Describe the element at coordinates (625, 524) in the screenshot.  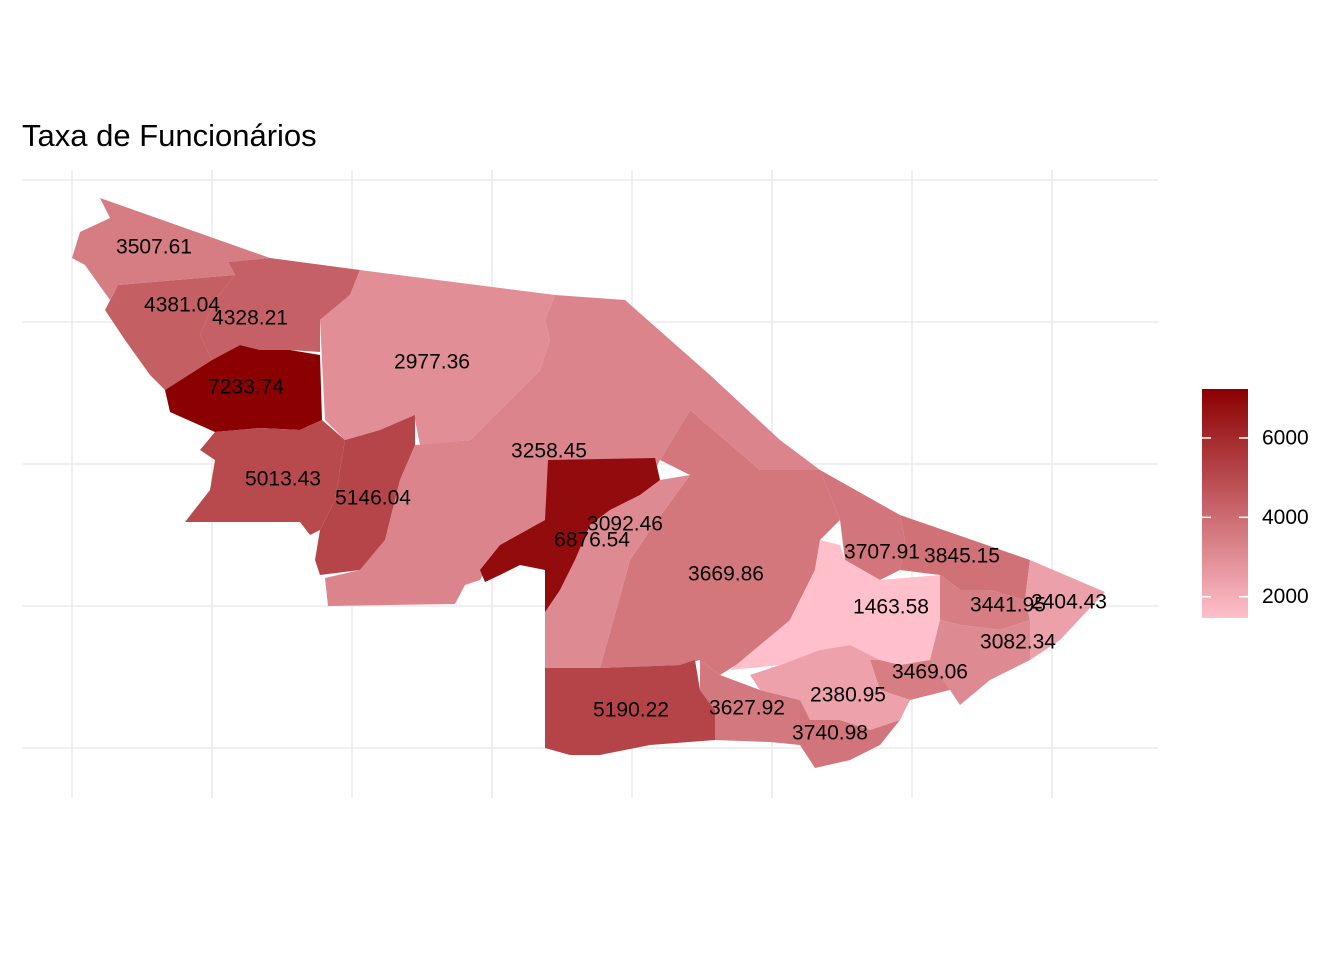
I see `region-label: 3092.46` at that location.